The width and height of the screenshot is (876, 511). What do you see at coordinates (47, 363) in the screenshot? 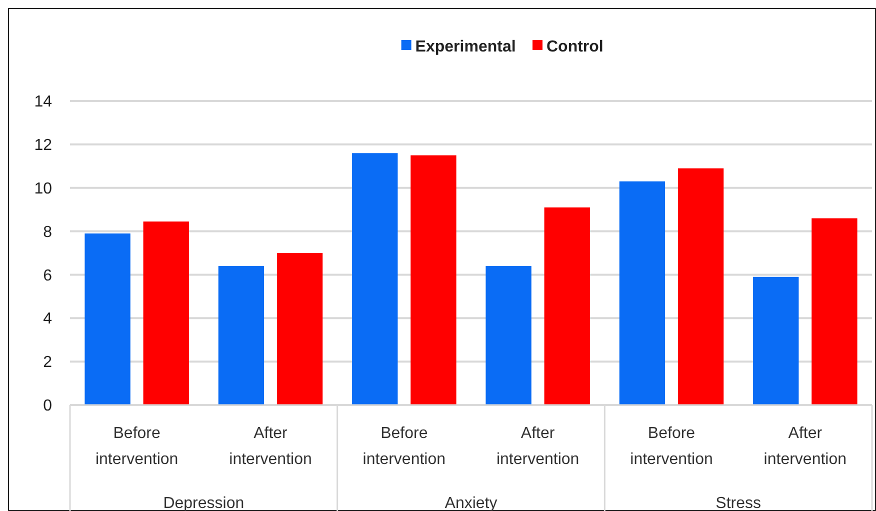
I see `y-tick-label: 2` at bounding box center [47, 363].